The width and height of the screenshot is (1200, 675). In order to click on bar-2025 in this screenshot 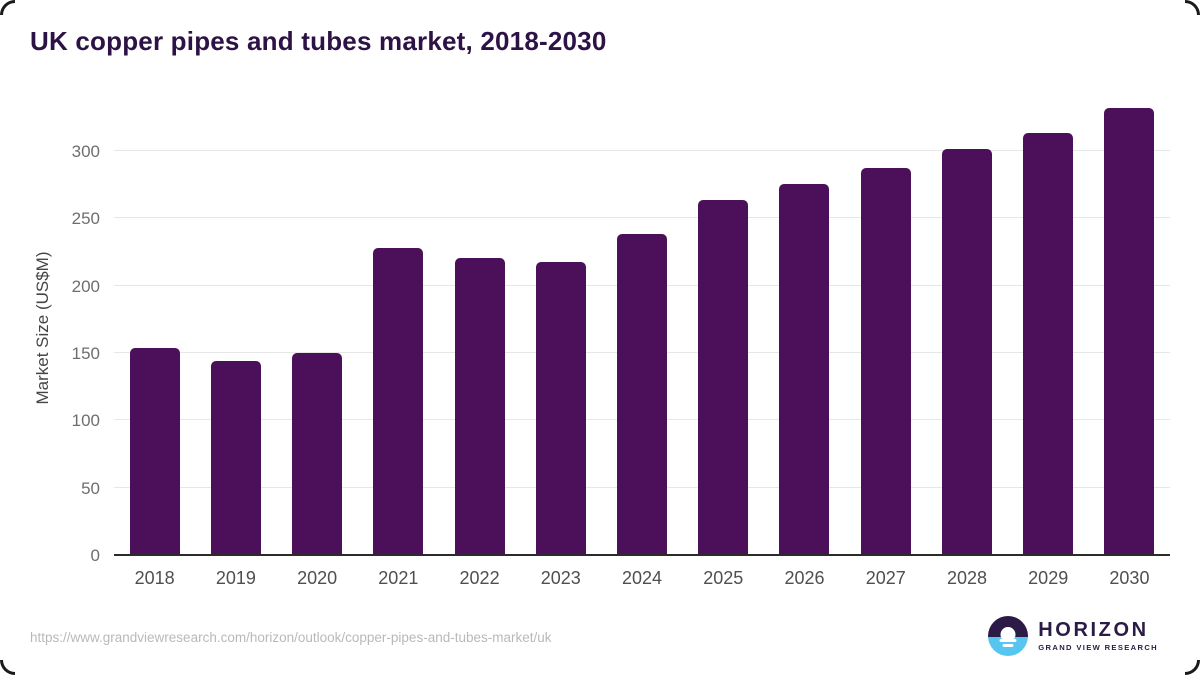, I will do `click(723, 376)`.